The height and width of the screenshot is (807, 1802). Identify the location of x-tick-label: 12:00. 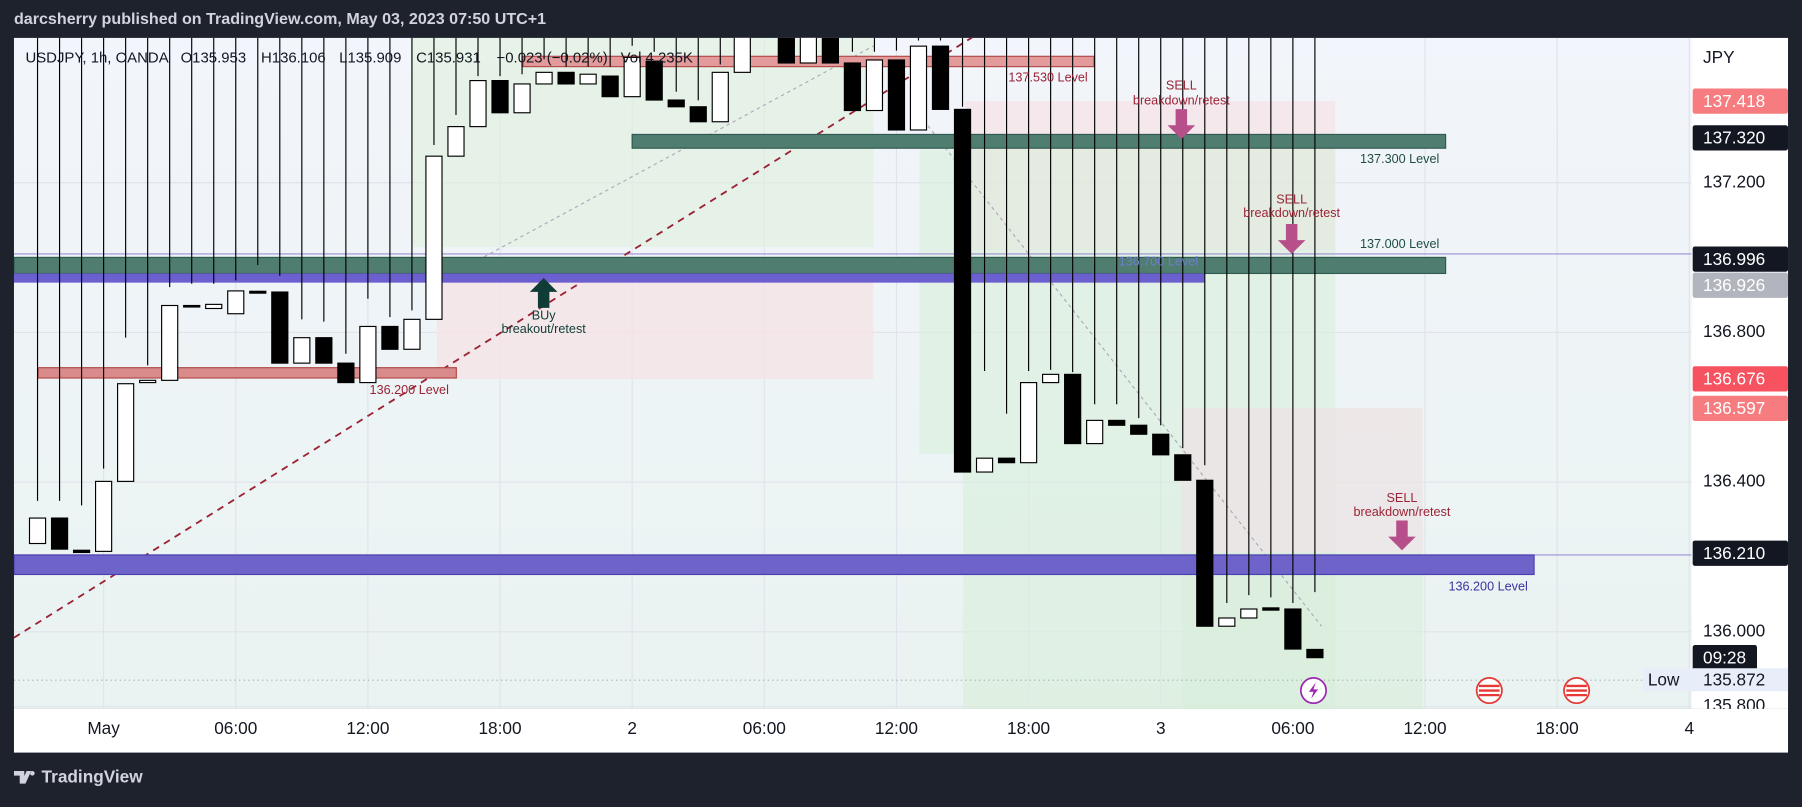
(367, 728).